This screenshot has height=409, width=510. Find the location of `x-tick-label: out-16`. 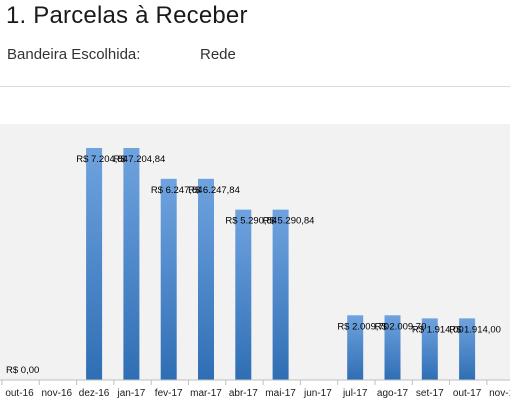

x-tick-label: out-16 is located at coordinates (19, 393).